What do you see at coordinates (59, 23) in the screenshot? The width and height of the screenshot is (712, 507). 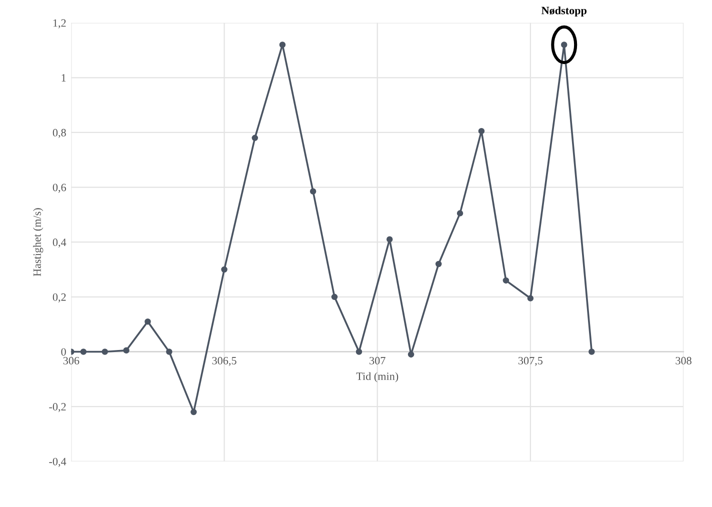 I see `y-tick-label: 1,2` at bounding box center [59, 23].